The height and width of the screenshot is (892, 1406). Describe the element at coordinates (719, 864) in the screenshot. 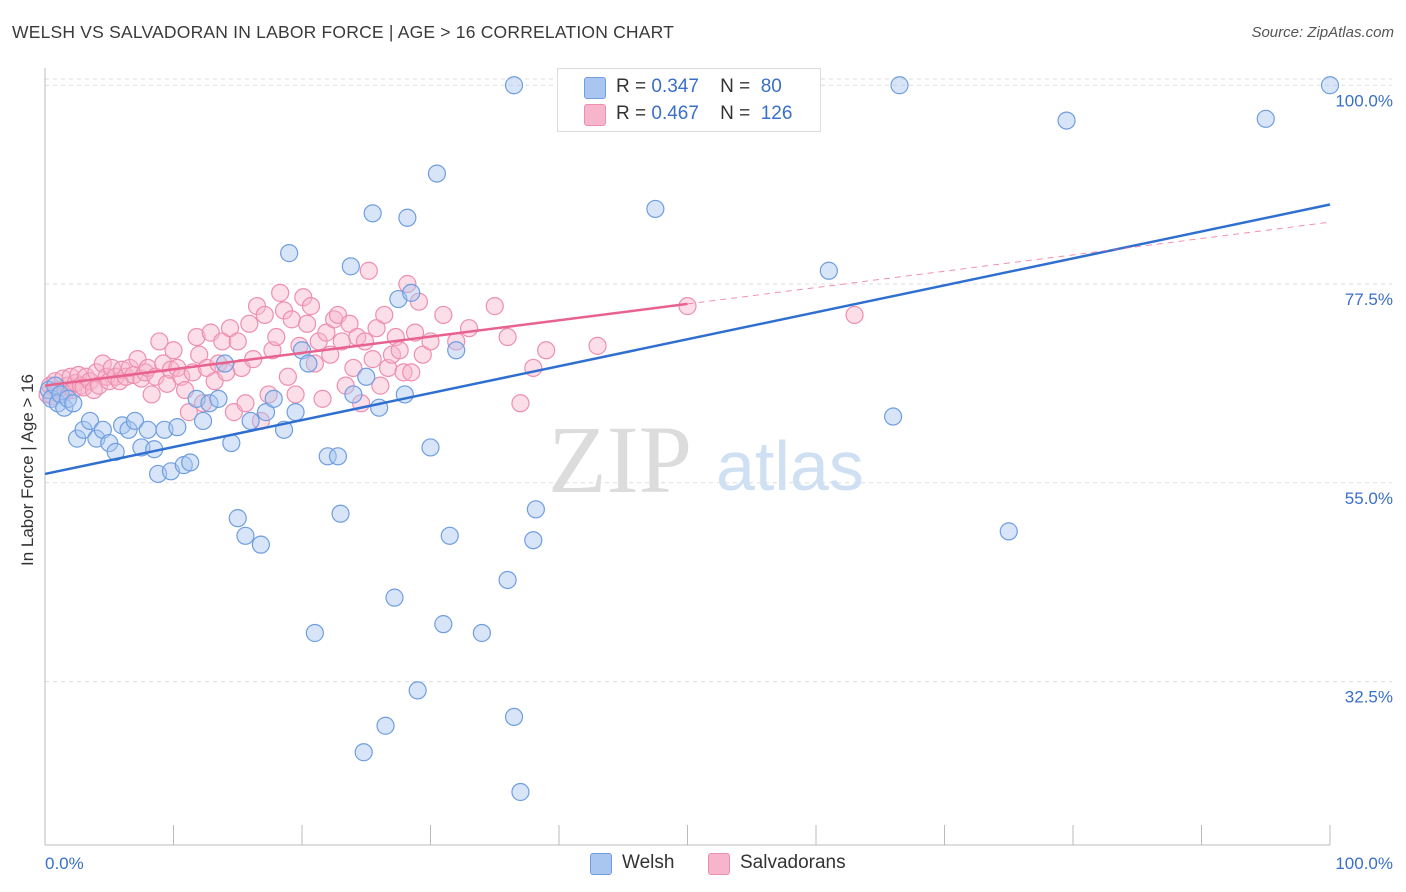

I see `salvadoran-legend-swatch` at that location.